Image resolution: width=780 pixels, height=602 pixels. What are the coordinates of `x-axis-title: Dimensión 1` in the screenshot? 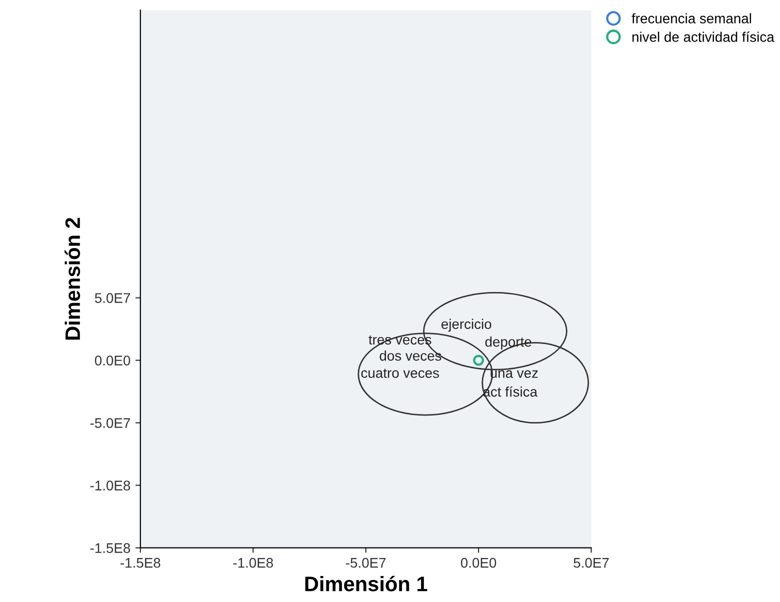 It's located at (366, 584).